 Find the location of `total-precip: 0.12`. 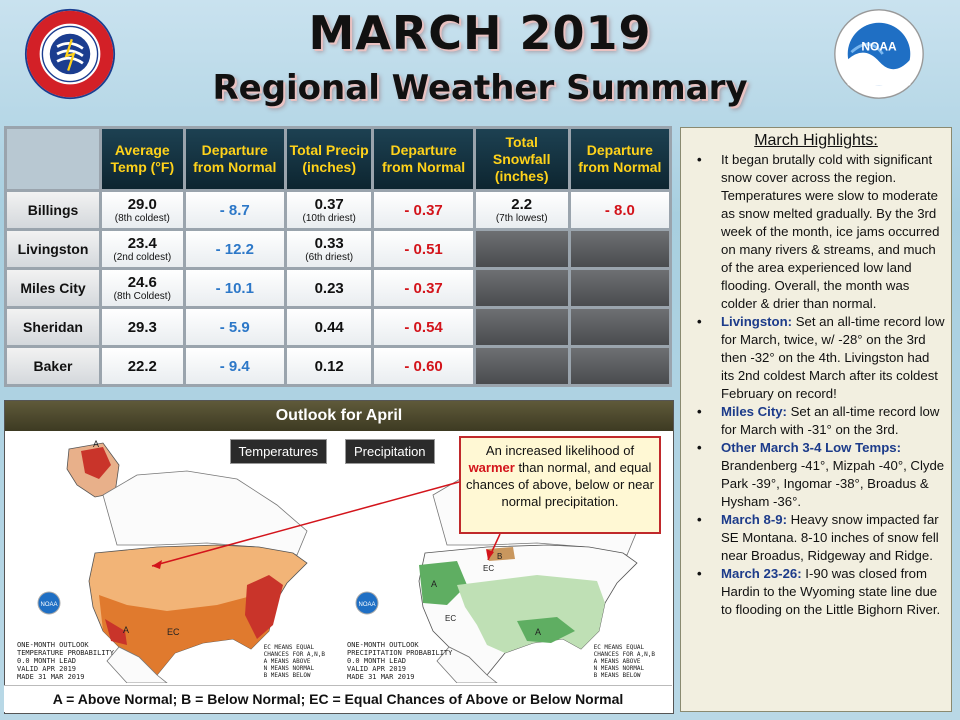

total-precip: 0.12 is located at coordinates (329, 366).